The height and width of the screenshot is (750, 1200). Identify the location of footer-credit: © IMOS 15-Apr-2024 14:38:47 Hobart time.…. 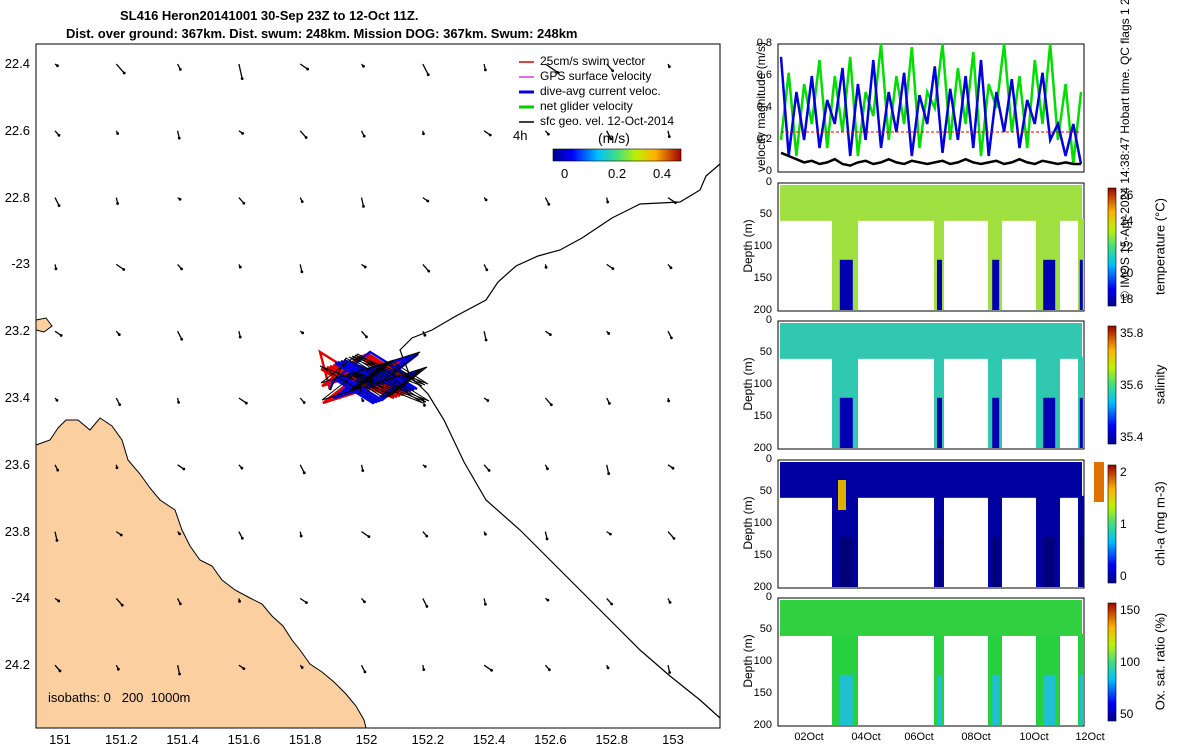
(1125, 150).